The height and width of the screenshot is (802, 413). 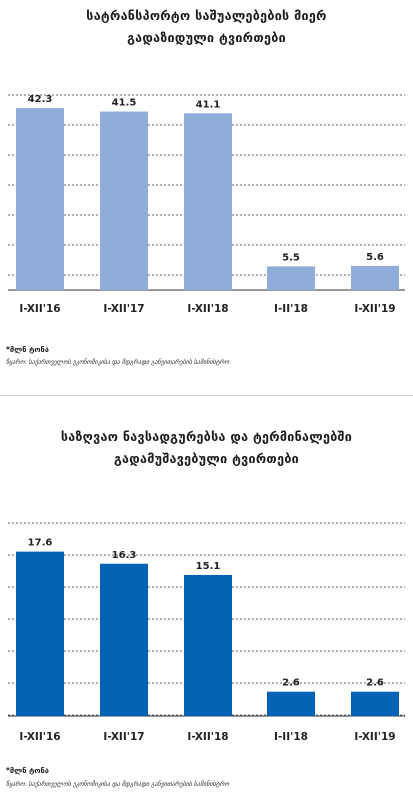 What do you see at coordinates (40, 543) in the screenshot?
I see `data-label: 17.6` at bounding box center [40, 543].